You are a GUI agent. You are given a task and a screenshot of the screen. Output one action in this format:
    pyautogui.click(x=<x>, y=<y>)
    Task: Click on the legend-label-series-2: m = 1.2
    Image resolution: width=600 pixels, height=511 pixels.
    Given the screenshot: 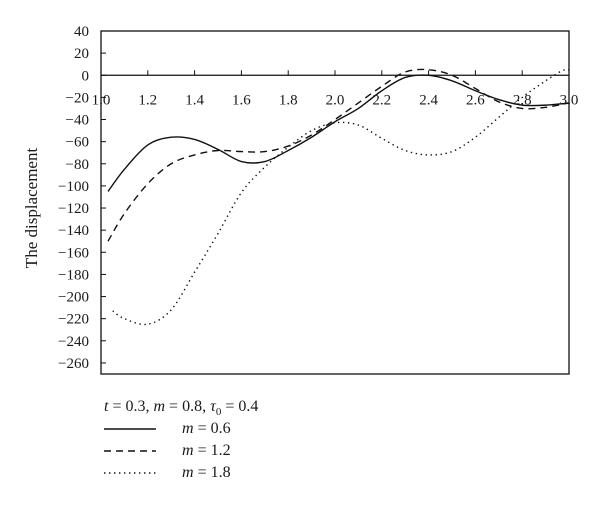 What is the action you would take?
    pyautogui.click(x=206, y=450)
    